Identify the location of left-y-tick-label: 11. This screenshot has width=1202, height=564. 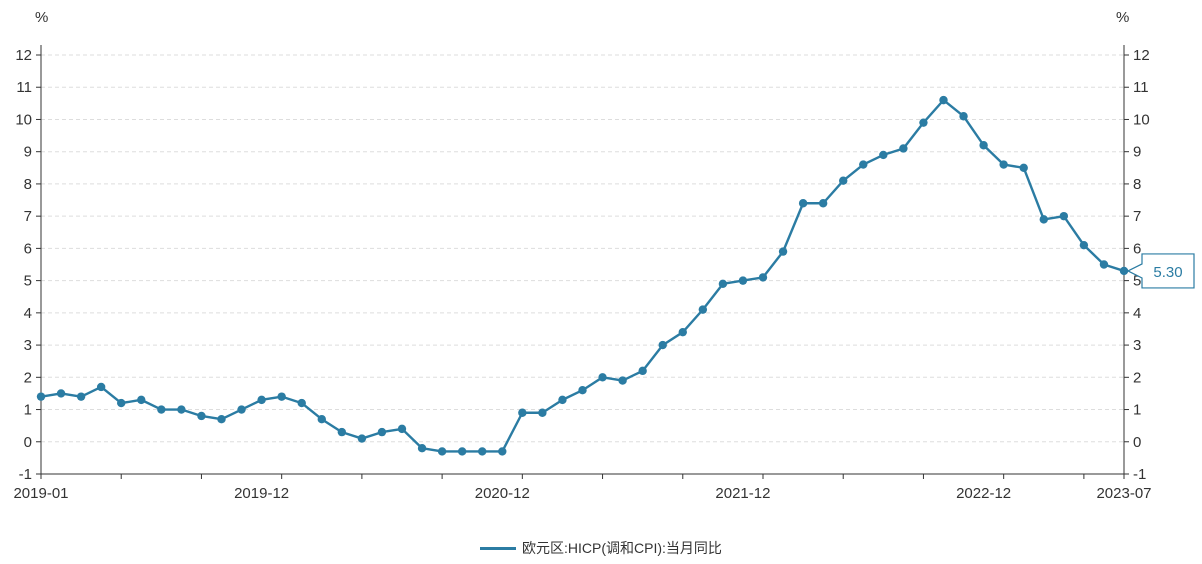
(24, 87).